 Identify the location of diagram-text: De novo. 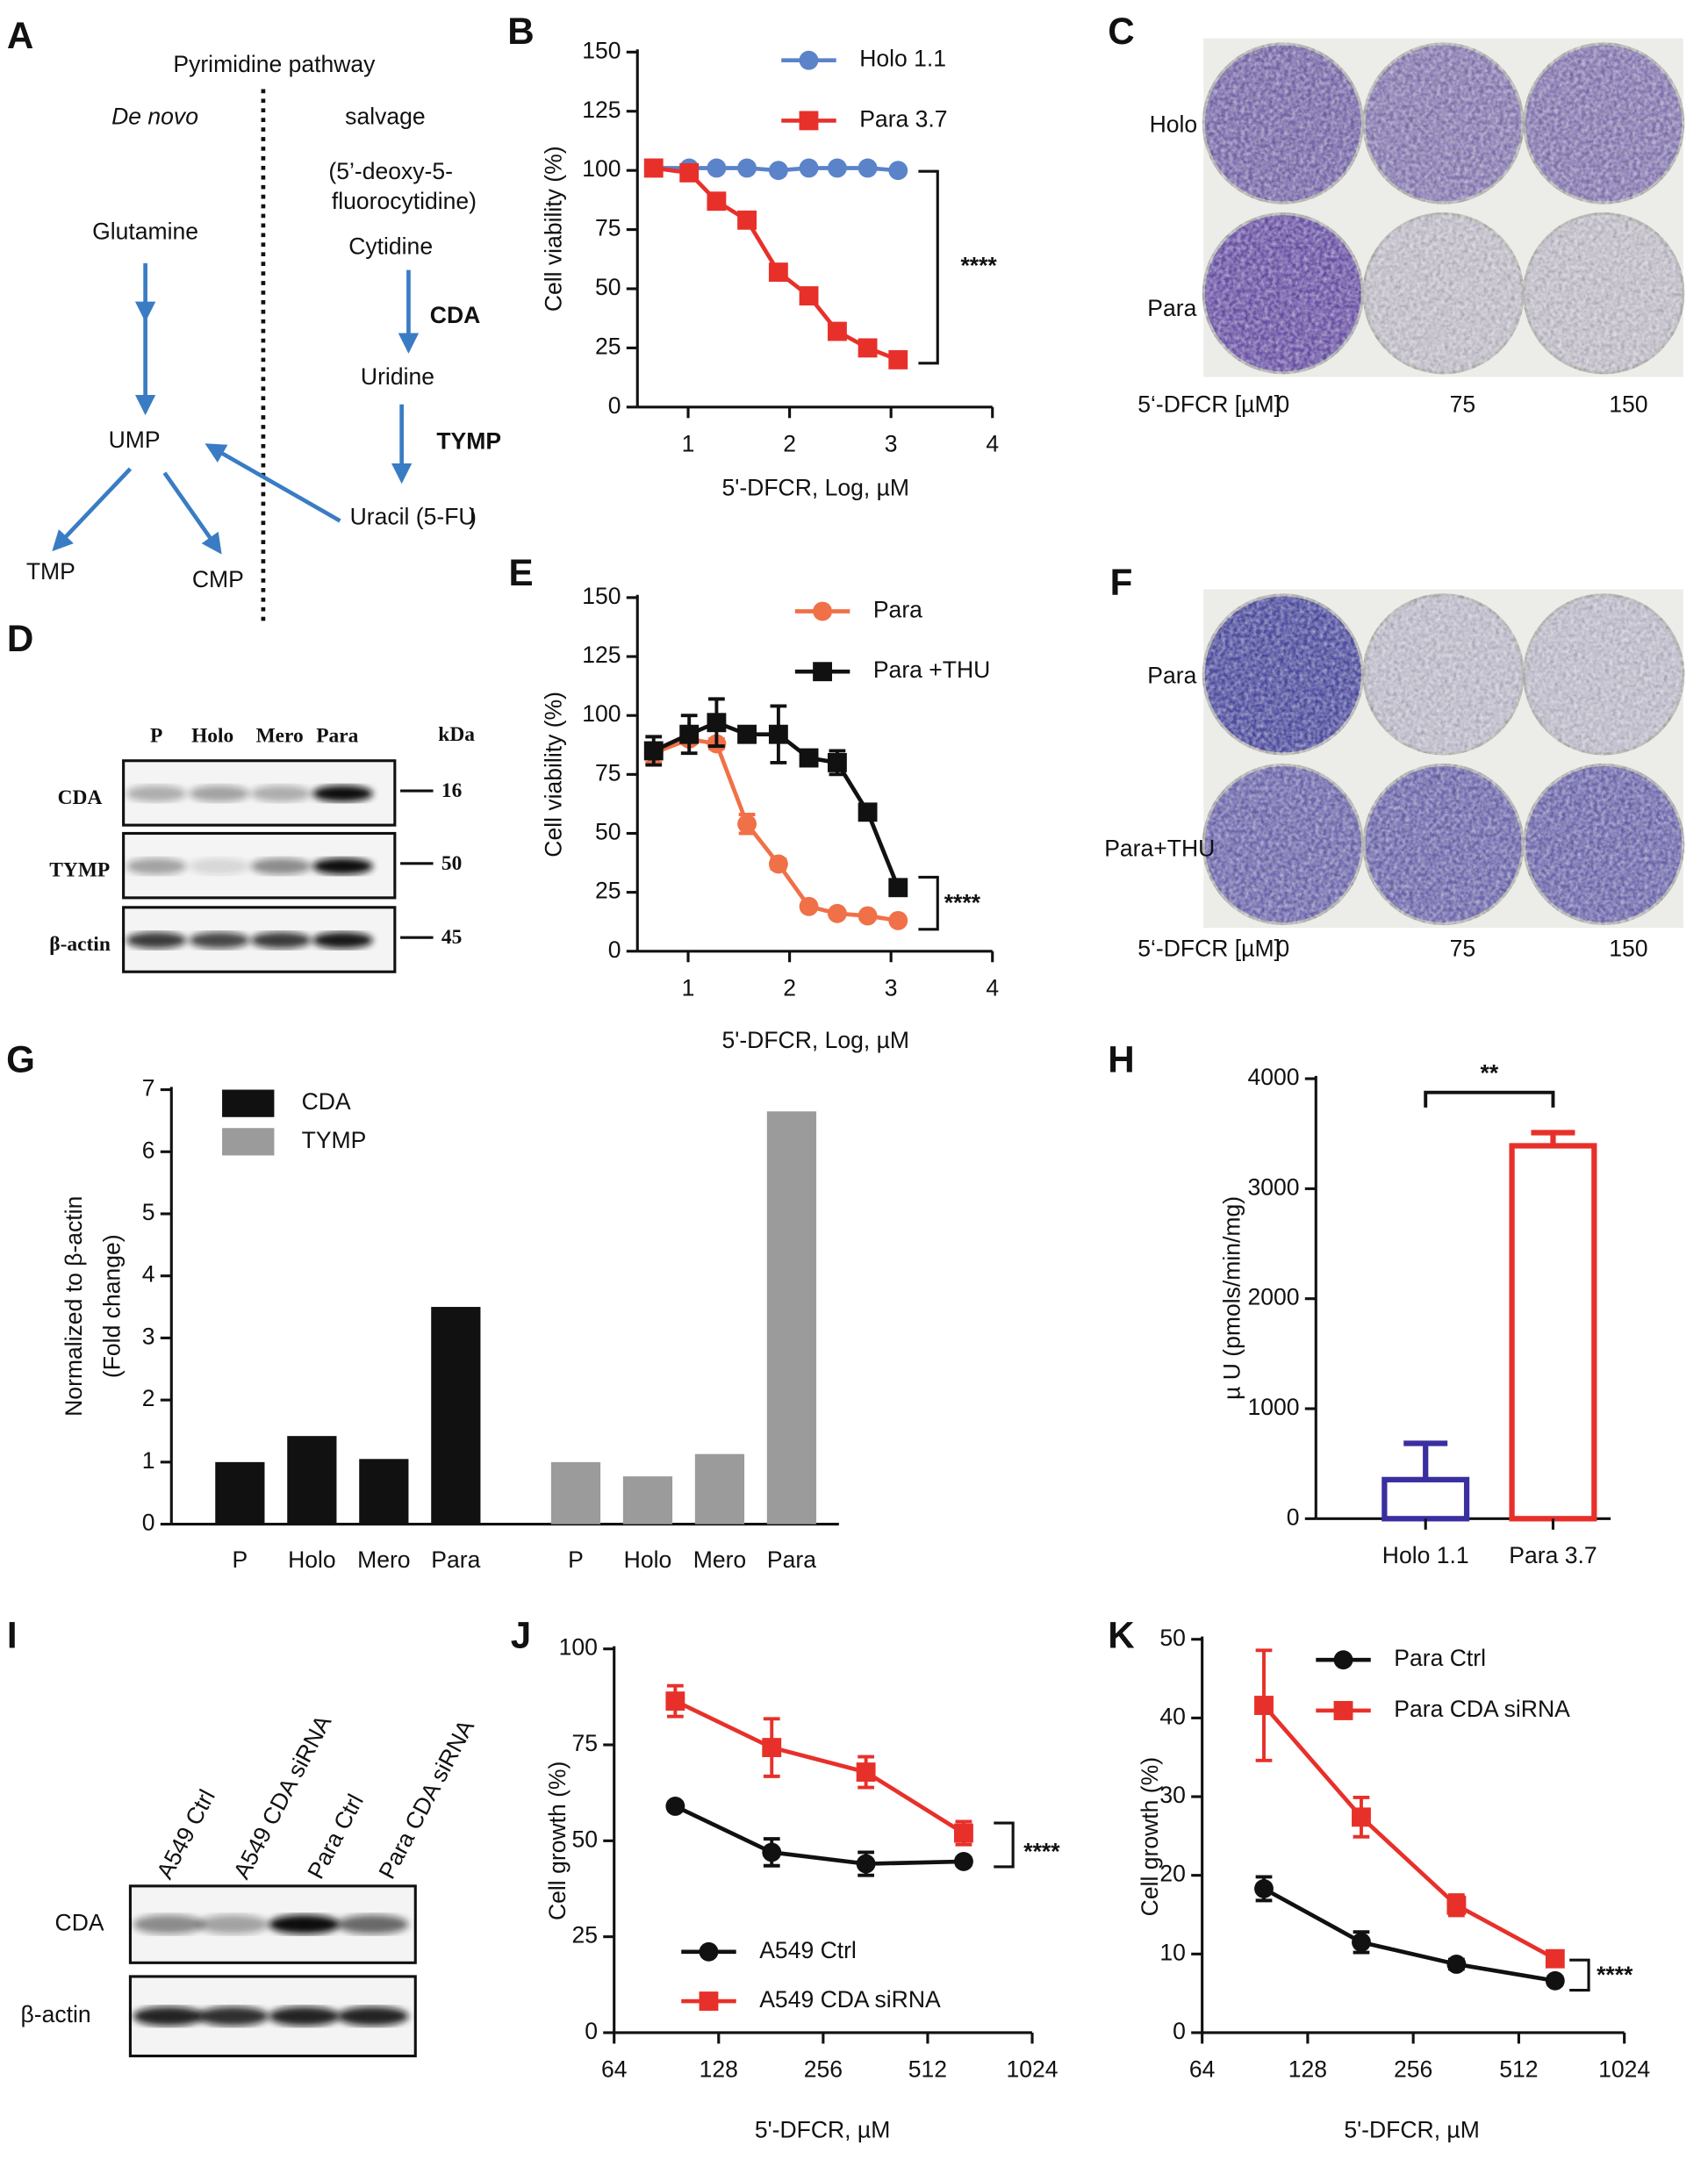
(154, 116).